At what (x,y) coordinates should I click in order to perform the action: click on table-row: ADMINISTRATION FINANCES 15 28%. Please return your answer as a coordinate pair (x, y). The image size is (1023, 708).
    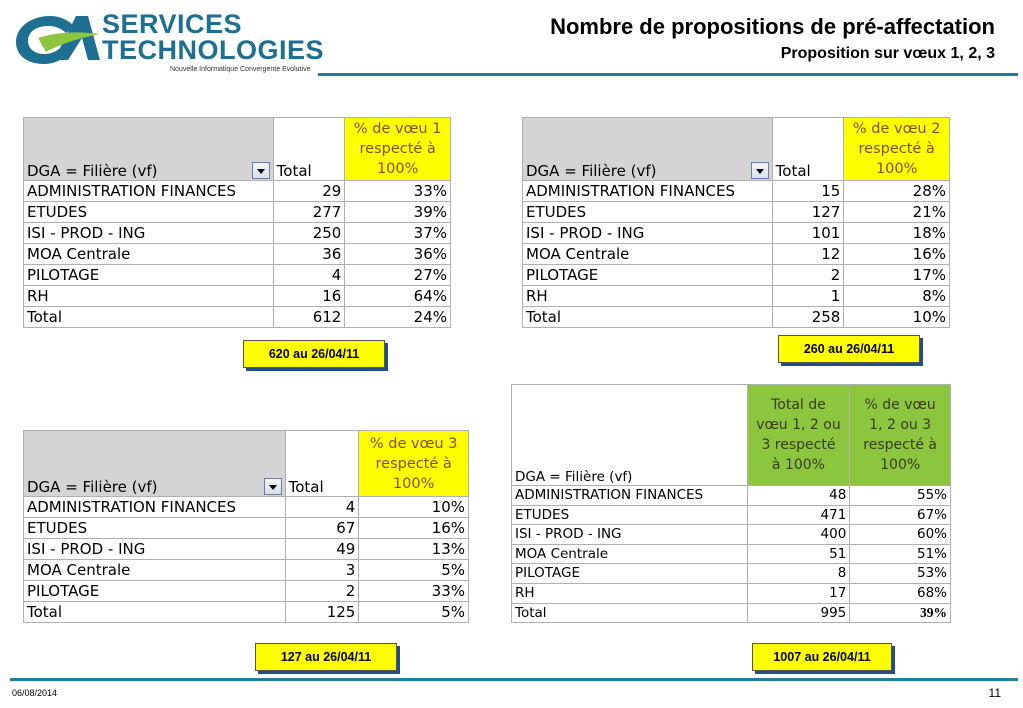
    Looking at the image, I should click on (736, 191).